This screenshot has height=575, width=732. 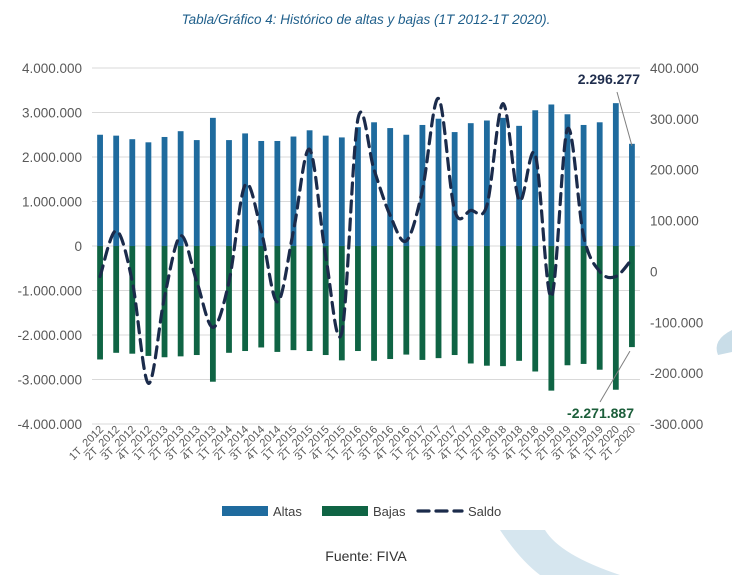 I want to click on legend-label-saldo: Saldo, so click(x=484, y=511).